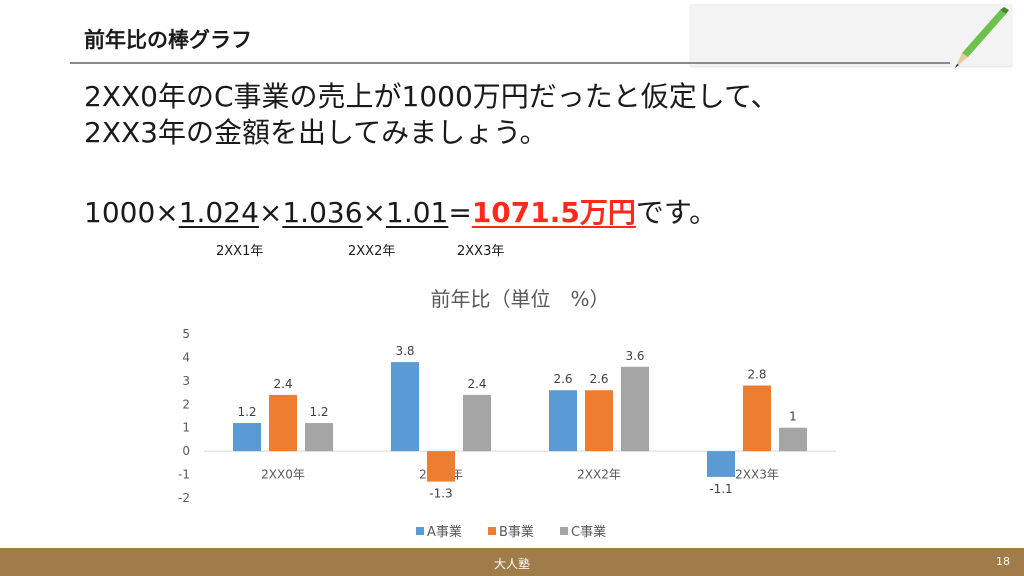 The image size is (1024, 576). What do you see at coordinates (186, 357) in the screenshot?
I see `y-tick-label: 4` at bounding box center [186, 357].